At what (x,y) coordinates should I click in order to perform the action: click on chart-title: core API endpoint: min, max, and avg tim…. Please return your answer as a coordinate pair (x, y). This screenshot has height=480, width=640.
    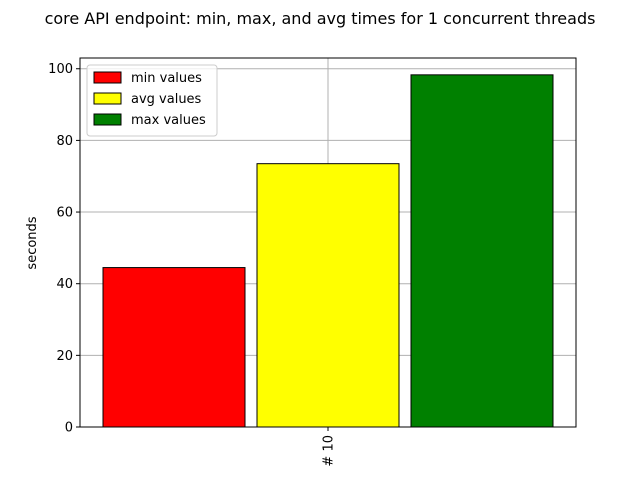
    Looking at the image, I should click on (320, 18).